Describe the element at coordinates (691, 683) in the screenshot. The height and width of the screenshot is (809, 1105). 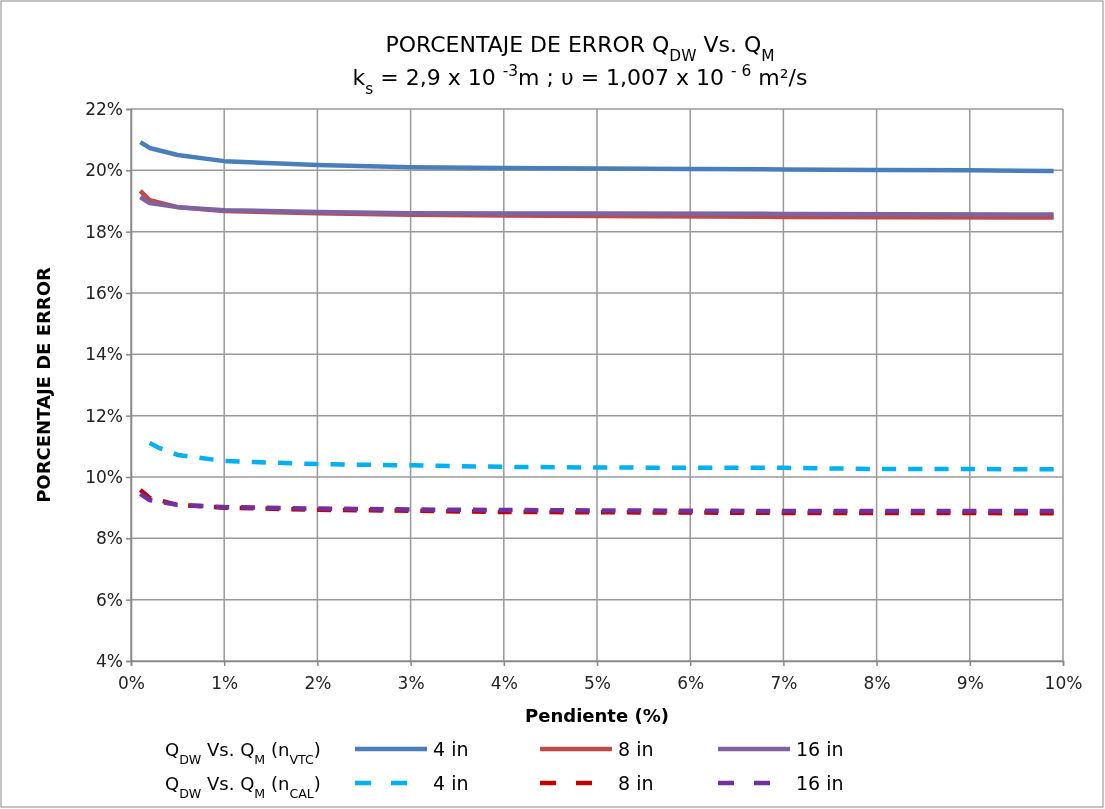
I see `x-tick-label: 6%` at that location.